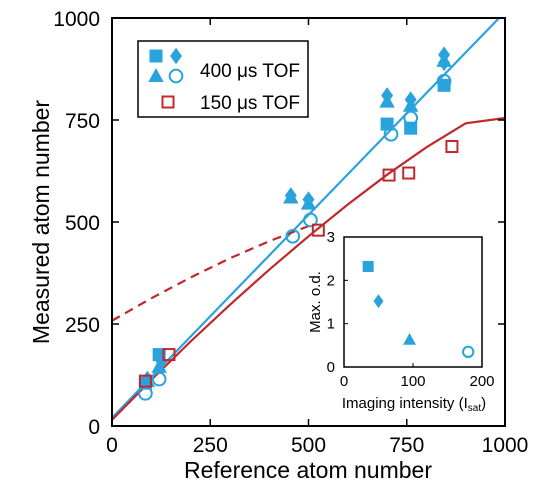  What do you see at coordinates (368, 266) in the screenshot?
I see `inset-square-point` at bounding box center [368, 266].